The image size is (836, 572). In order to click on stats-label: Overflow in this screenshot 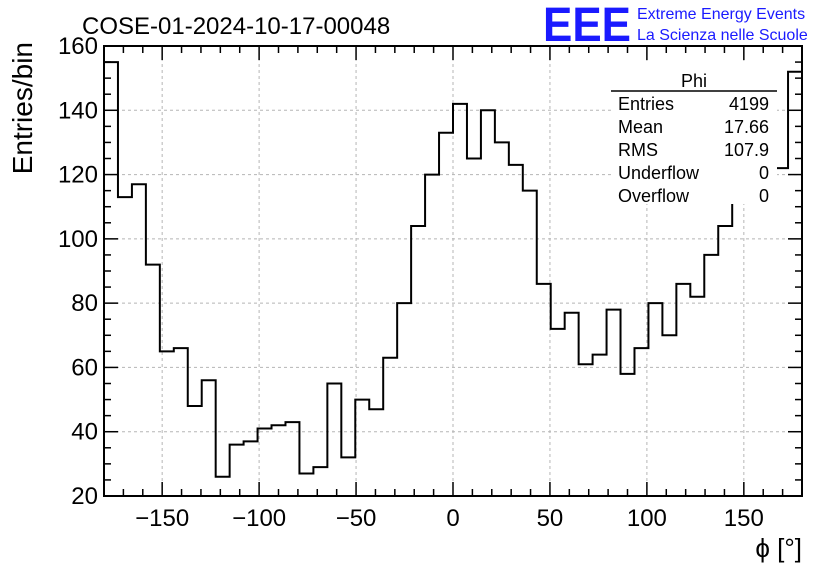, I will do `click(654, 196)`.